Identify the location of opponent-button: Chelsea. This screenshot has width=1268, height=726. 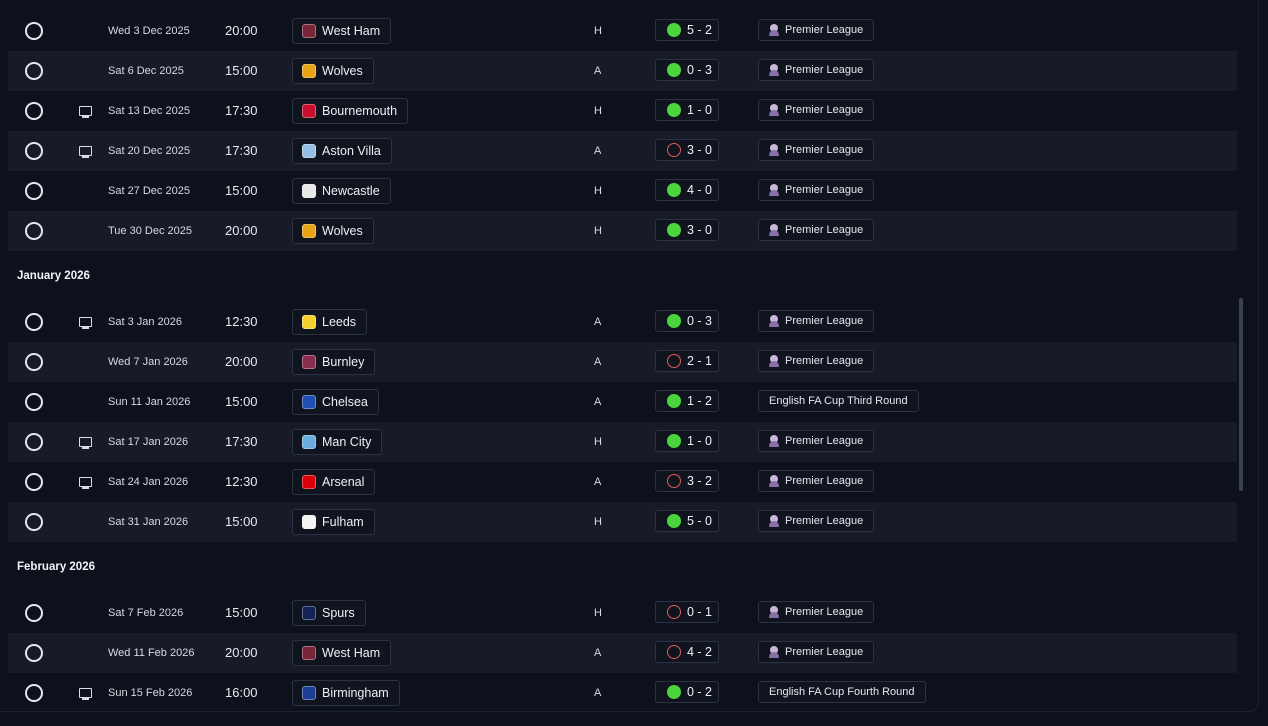
(335, 402).